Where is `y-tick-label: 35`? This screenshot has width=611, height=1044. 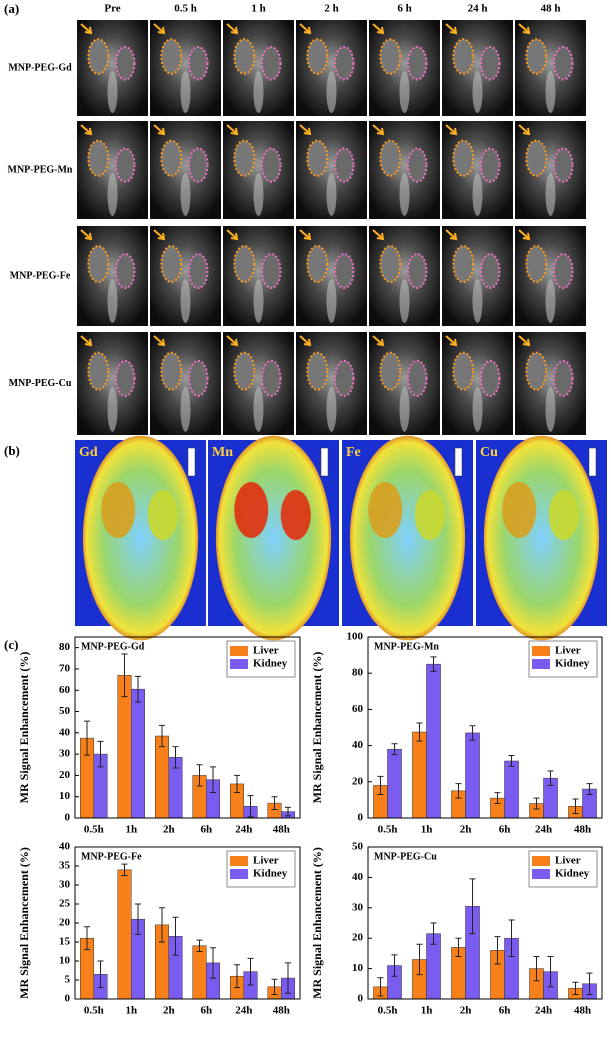 y-tick-label: 35 is located at coordinates (65, 866).